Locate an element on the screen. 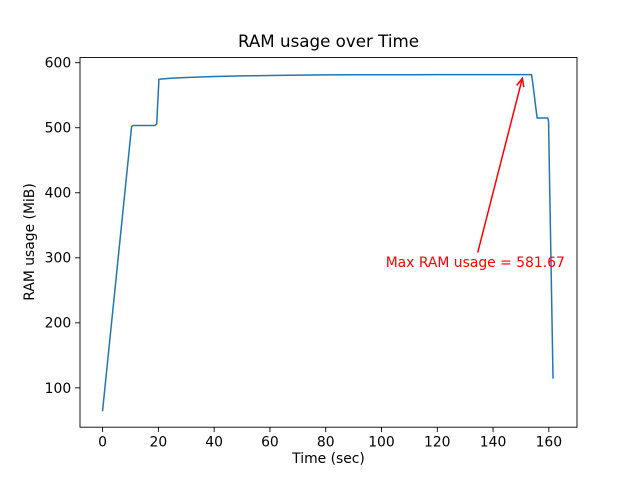 The width and height of the screenshot is (640, 480). y-axis-label: RAM usage (MiB) is located at coordinates (30, 242).